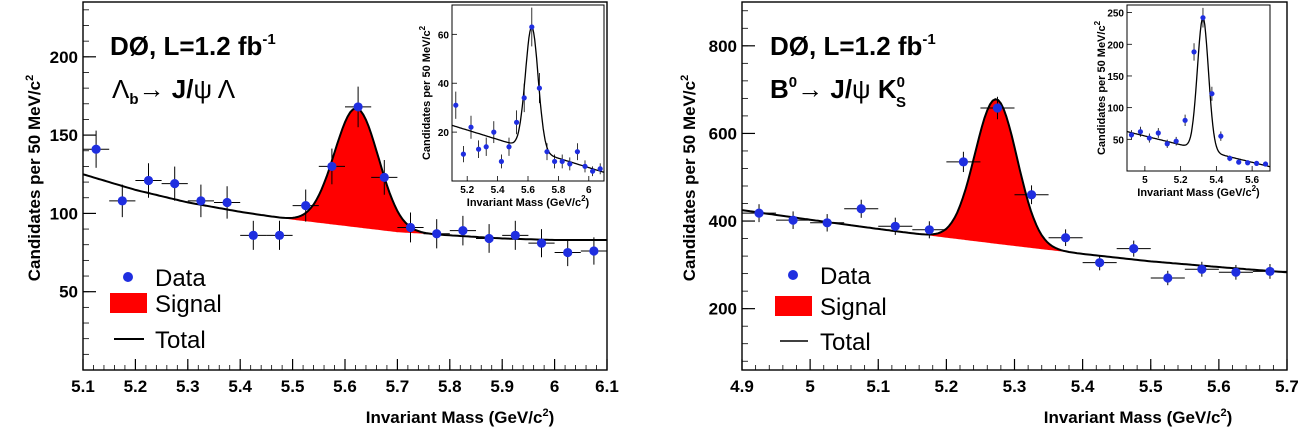 The image size is (1298, 439). What do you see at coordinates (1138, 417) in the screenshot?
I see `x-axis-label: Invariant Mass (GeV/c2)` at bounding box center [1138, 417].